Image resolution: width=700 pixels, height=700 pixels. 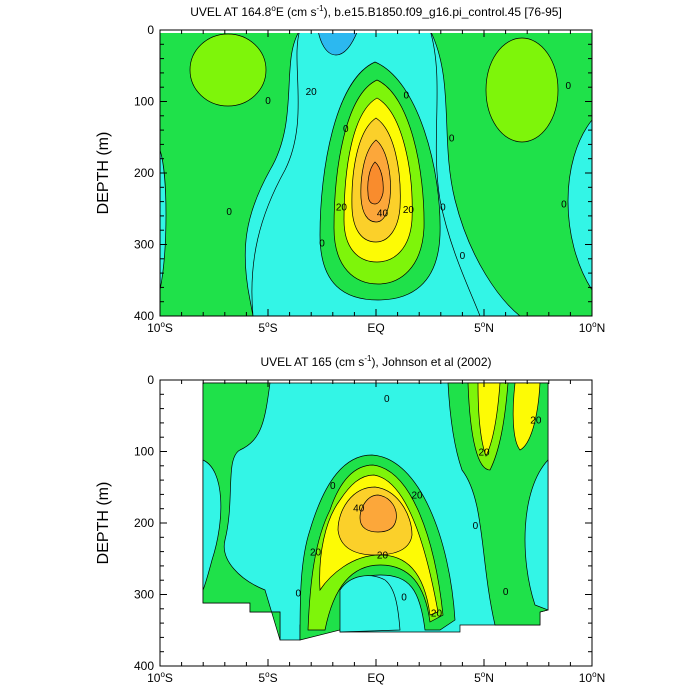 I want to click on top-y-tick-label: 200, so click(x=144, y=173).